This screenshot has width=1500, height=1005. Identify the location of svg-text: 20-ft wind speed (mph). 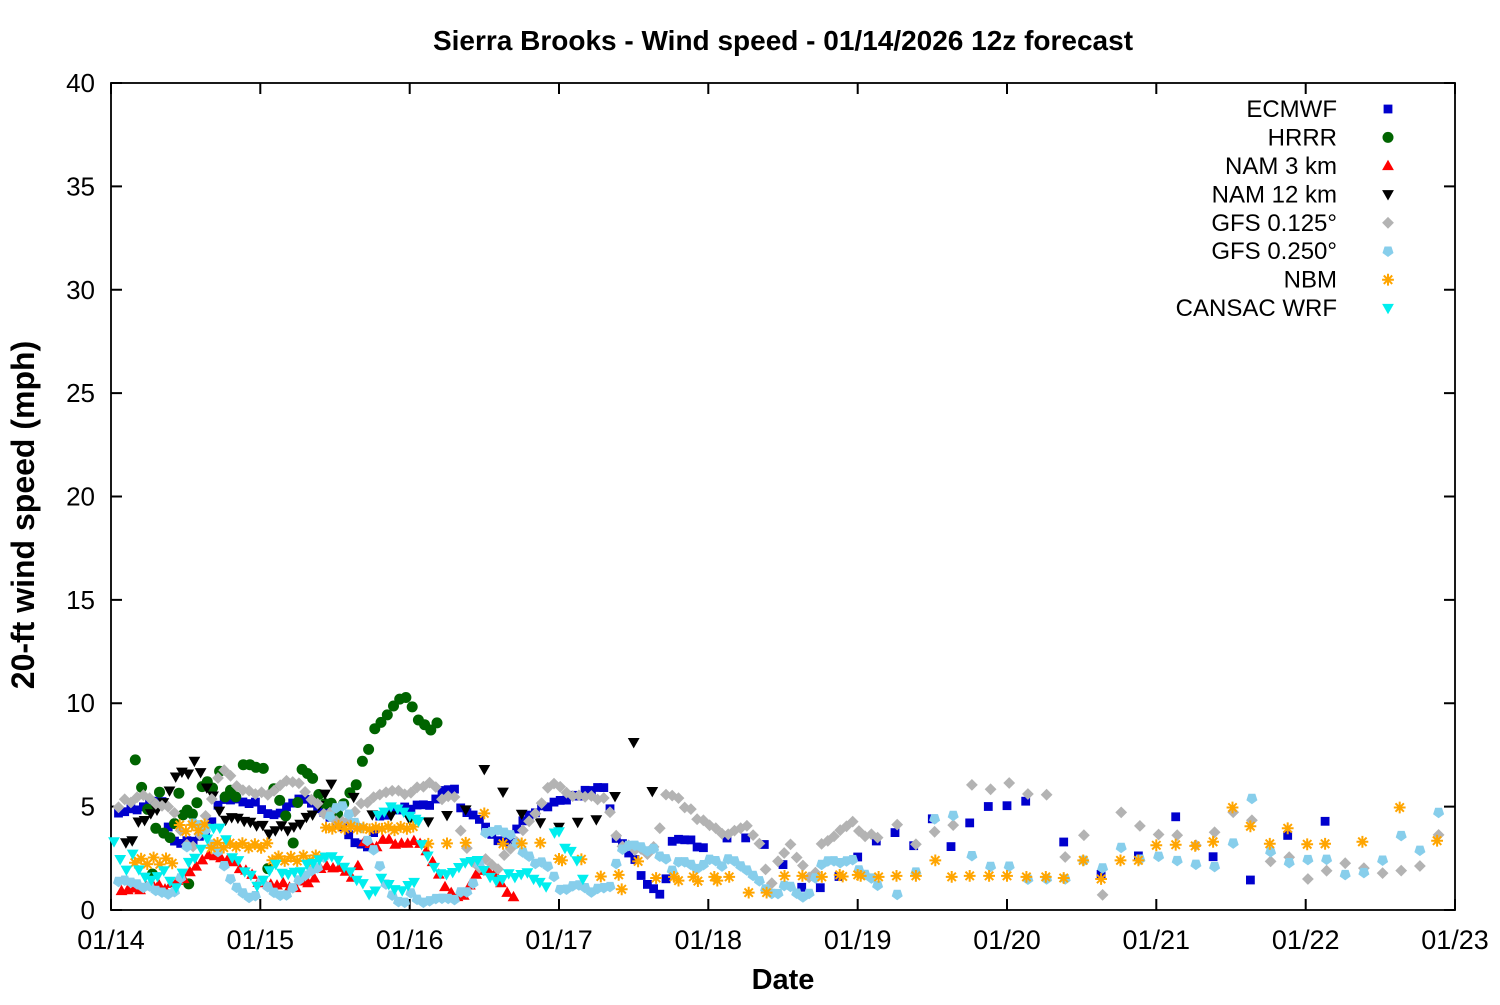
(23, 515).